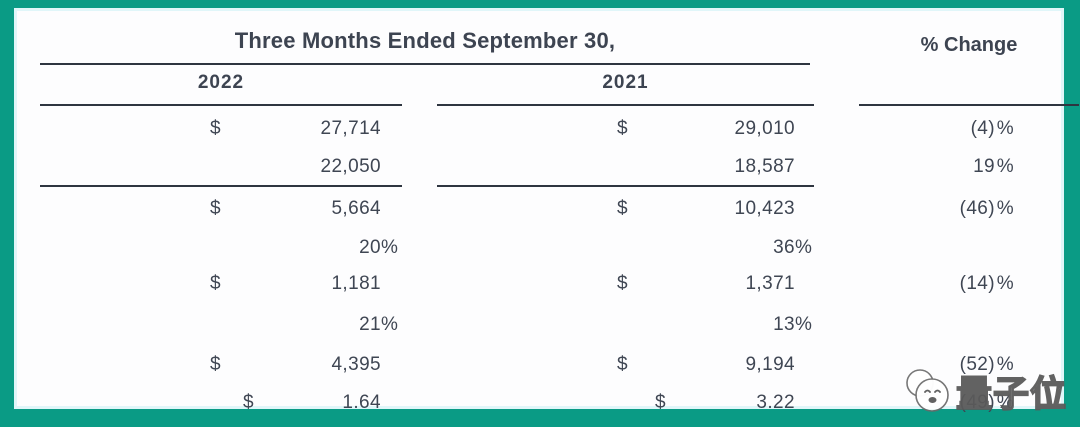  What do you see at coordinates (304, 325) in the screenshot?
I see `value-2022: 21%` at bounding box center [304, 325].